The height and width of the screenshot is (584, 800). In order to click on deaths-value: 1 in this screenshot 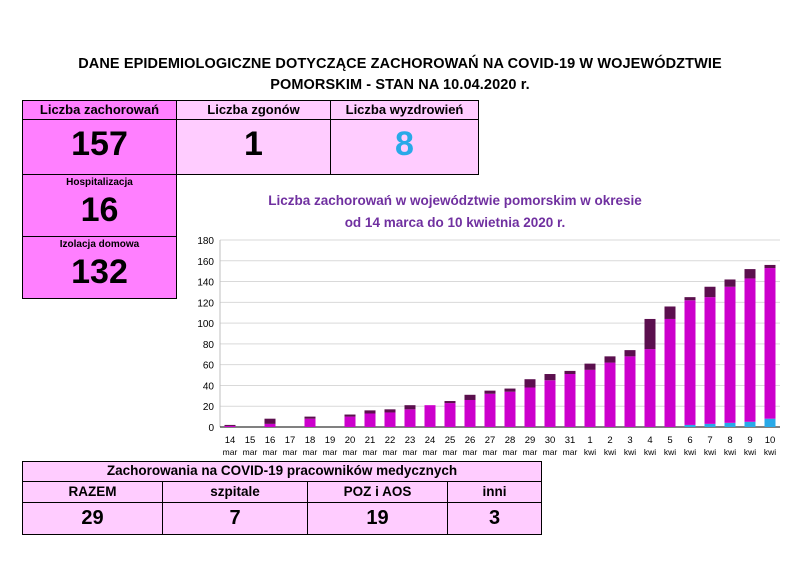, I will do `click(253, 144)`.